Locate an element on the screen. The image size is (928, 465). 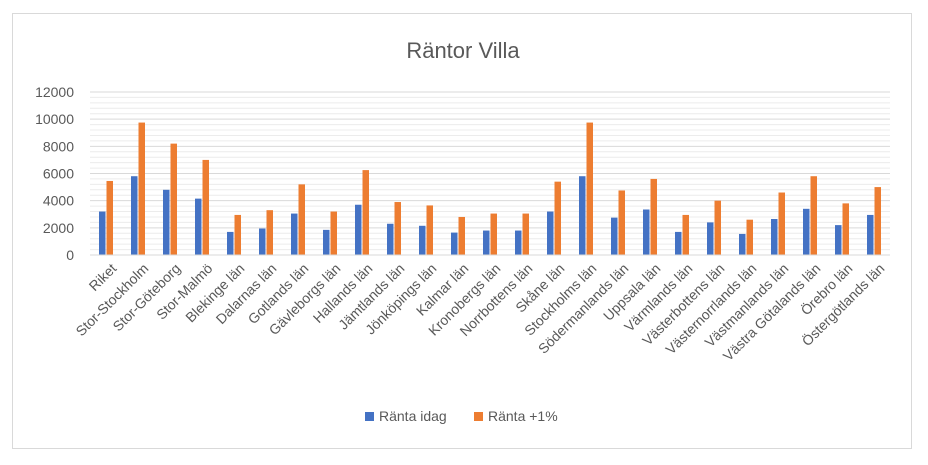
y-tick-label: 8000 is located at coordinates (58, 146).